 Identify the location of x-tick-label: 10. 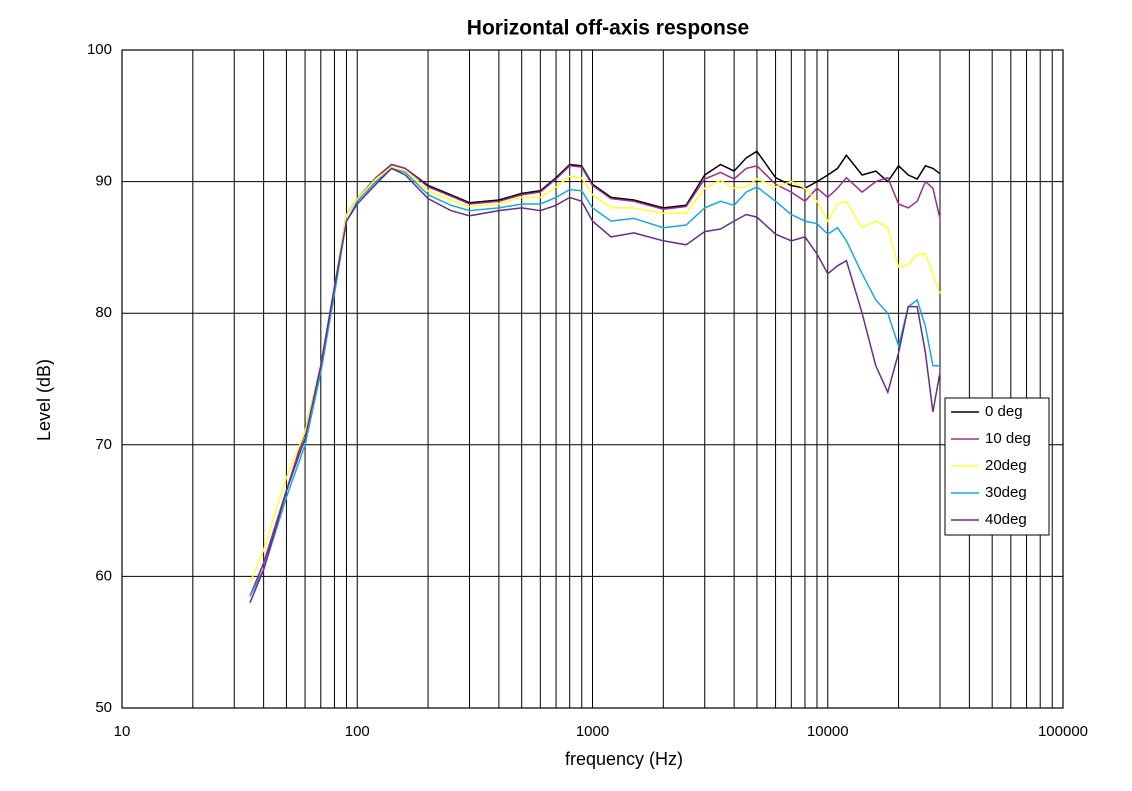
(122, 731).